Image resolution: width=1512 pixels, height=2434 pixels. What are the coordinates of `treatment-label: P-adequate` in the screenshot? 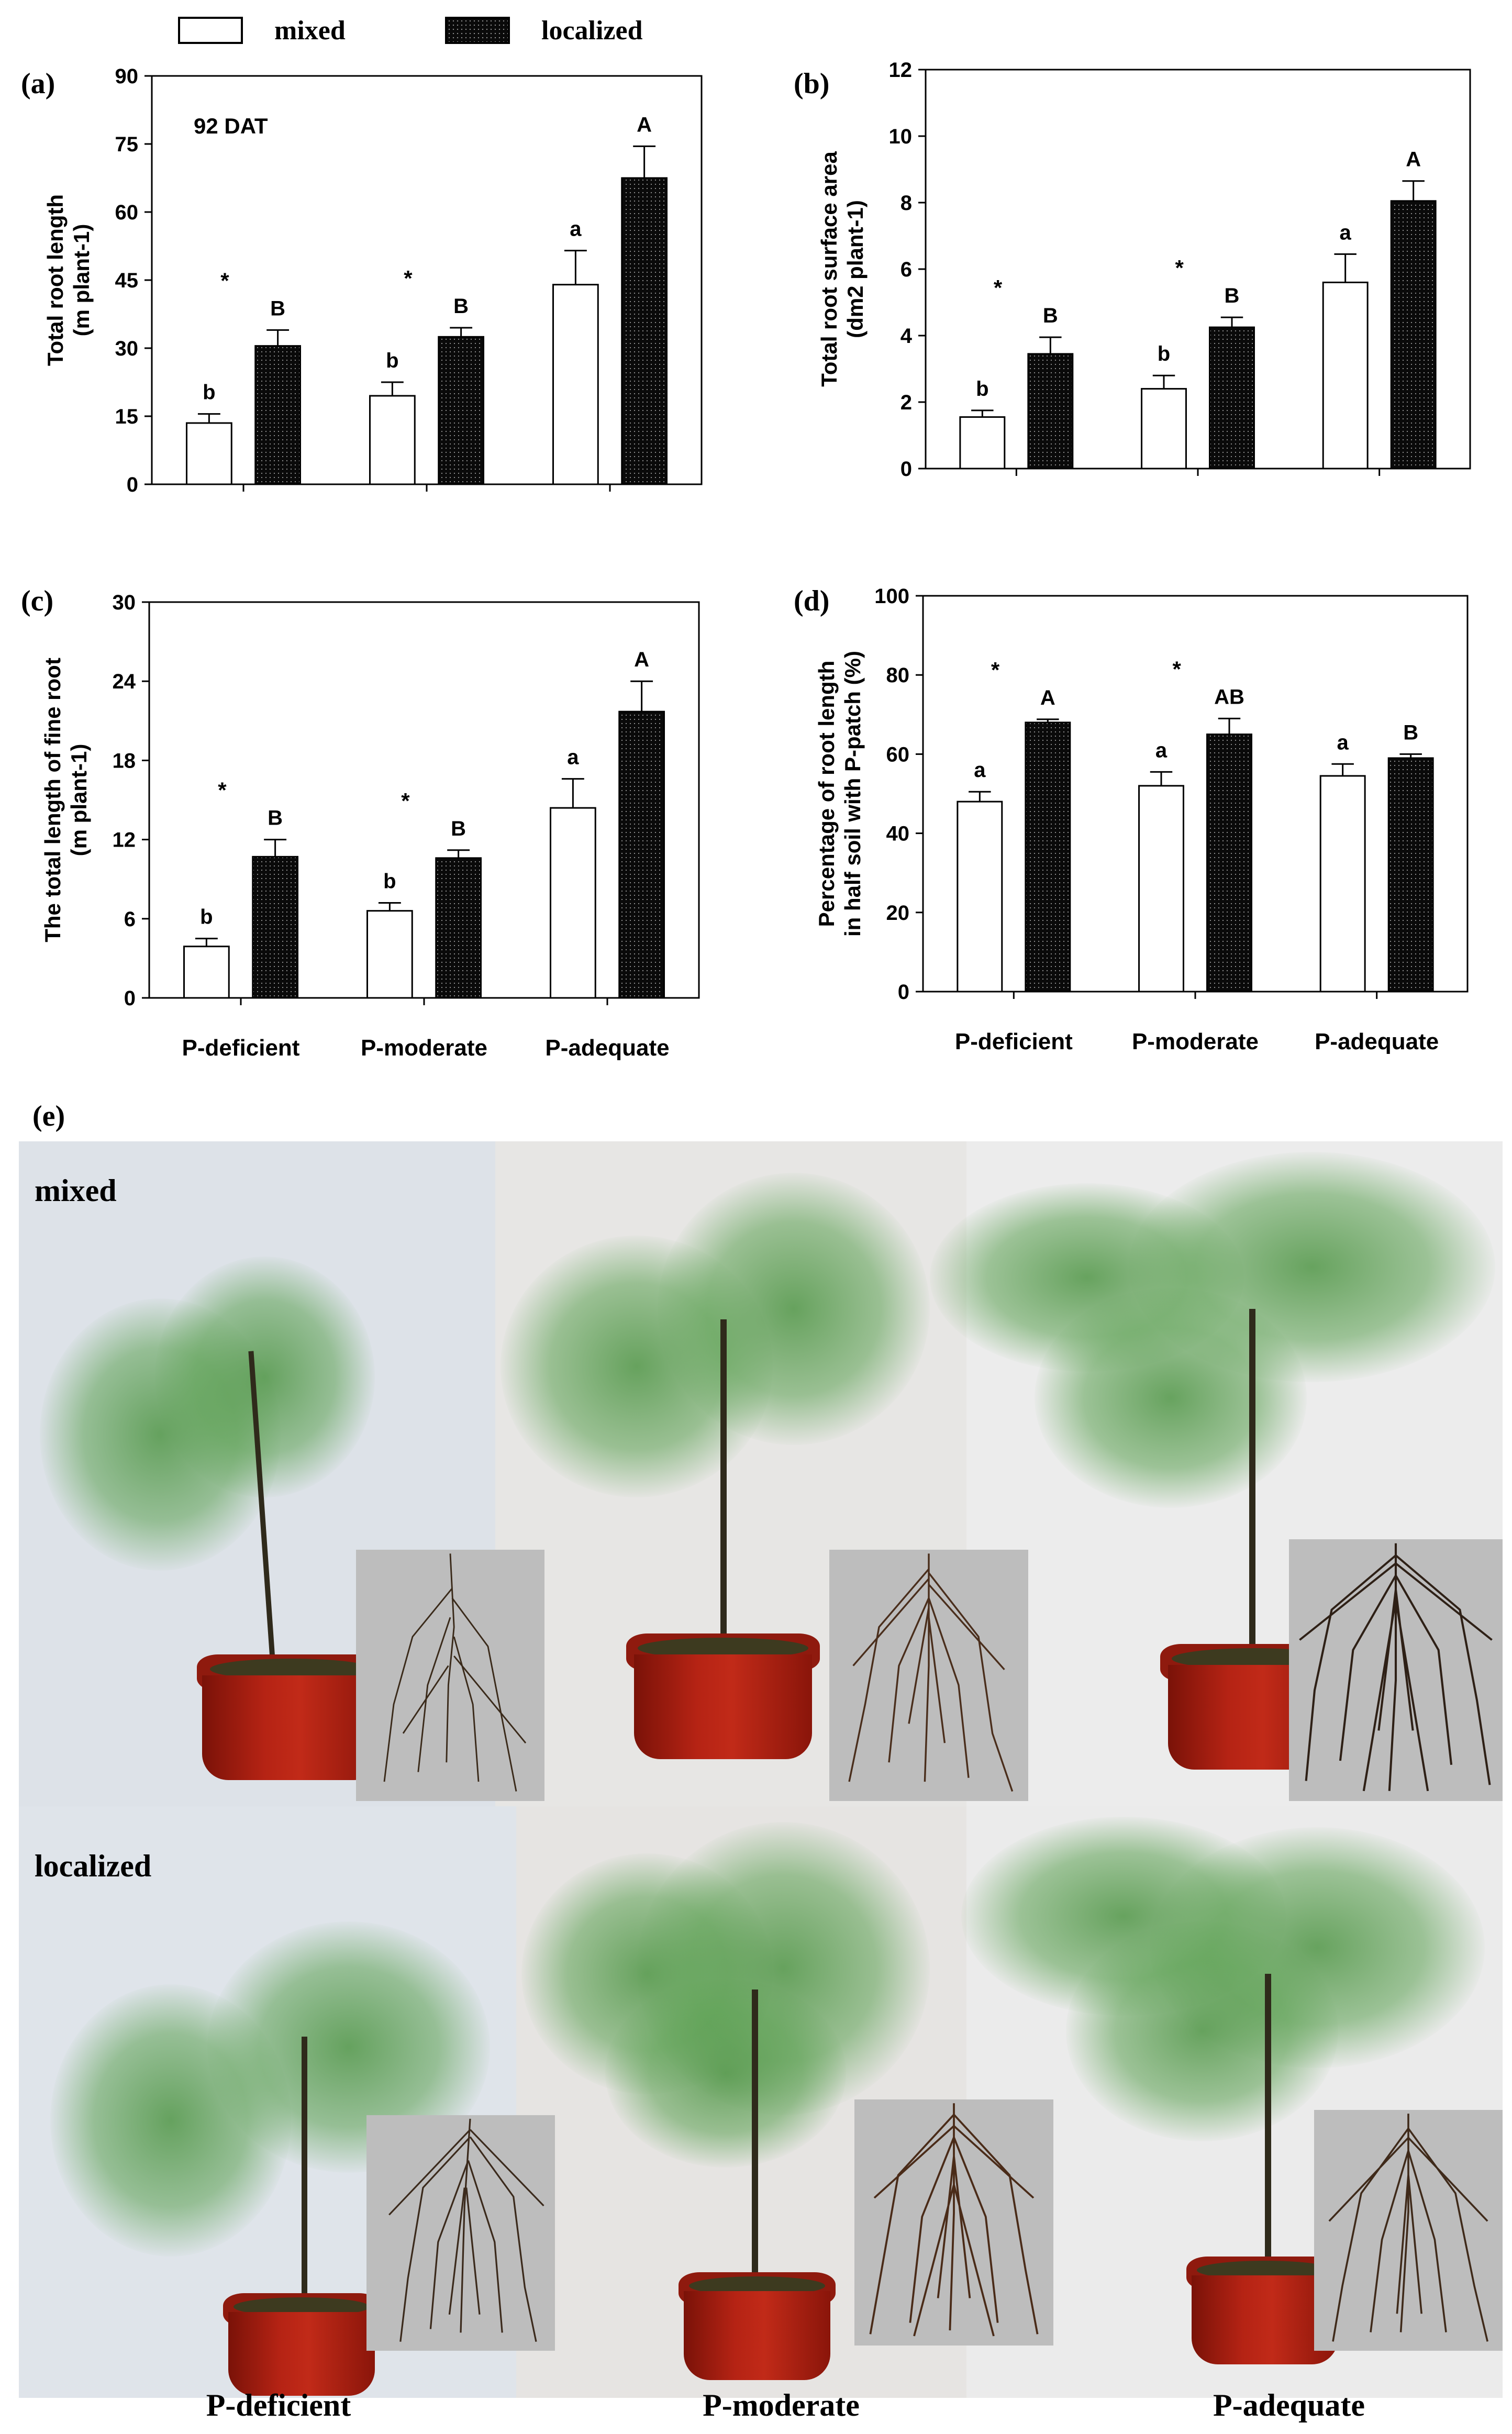 It's located at (1289, 2405).